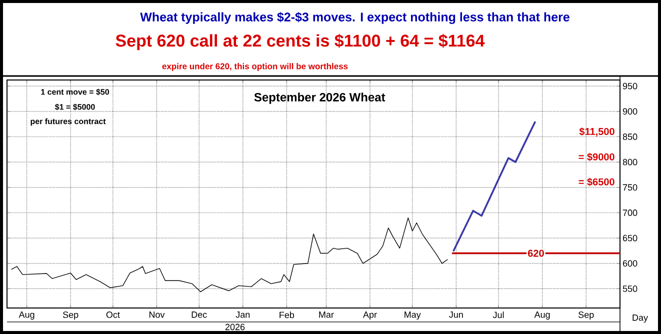 The width and height of the screenshot is (661, 334). I want to click on y-tick-label: 950, so click(630, 86).